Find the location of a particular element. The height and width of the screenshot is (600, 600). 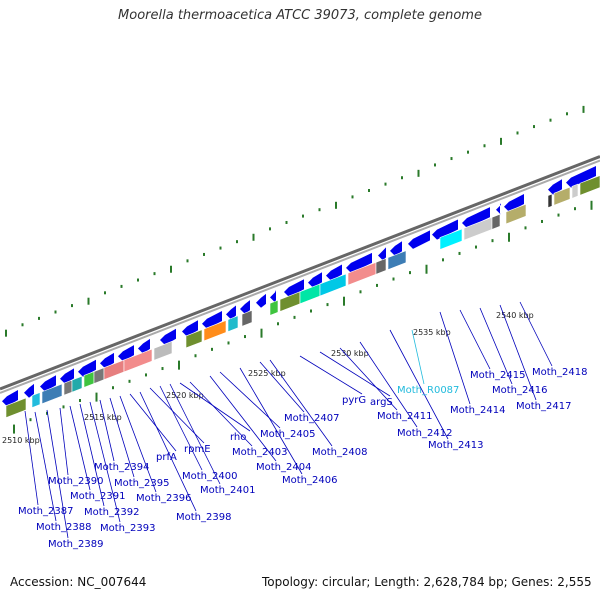

gene-label: Moth_2413 is located at coordinates (455, 445).